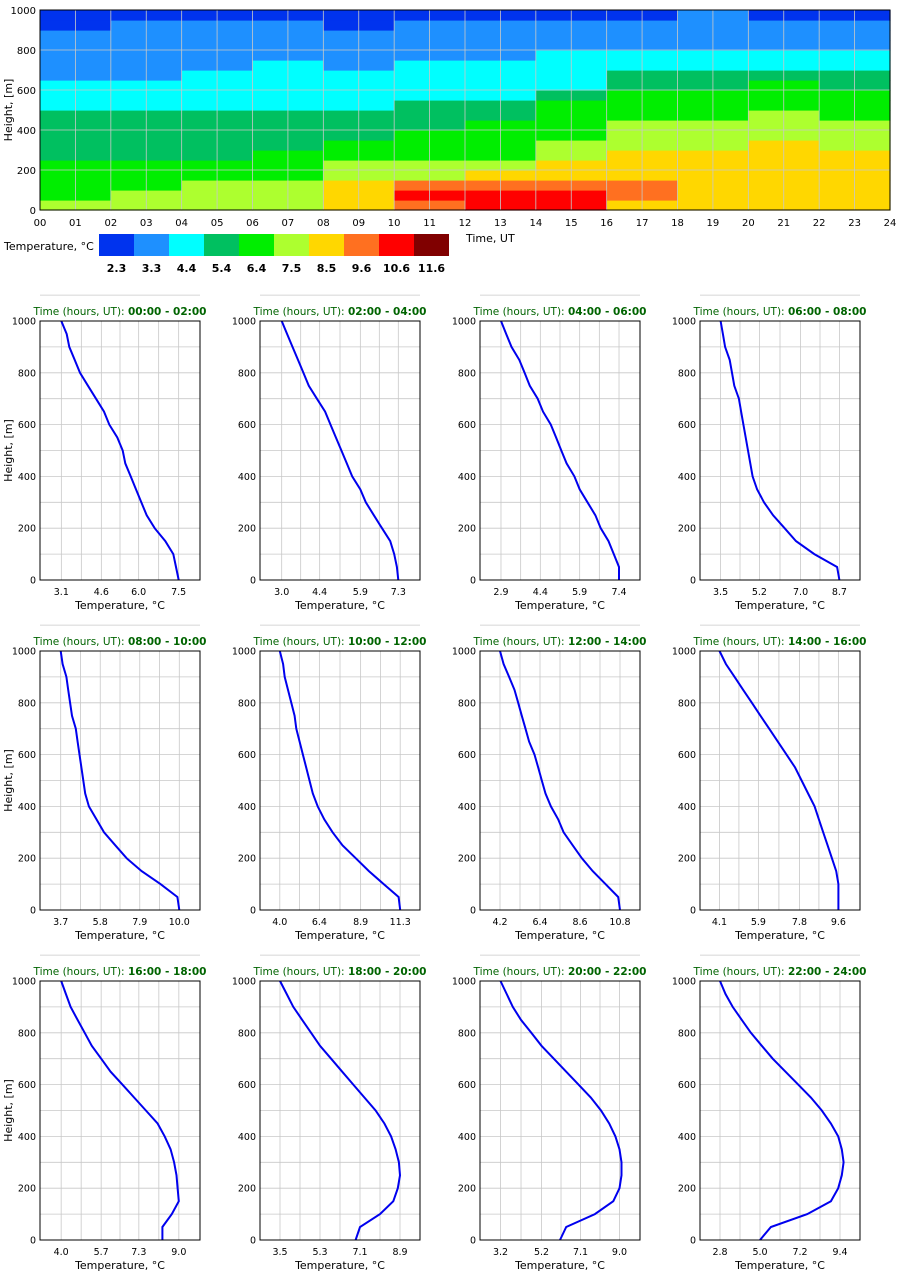  What do you see at coordinates (780, 642) in the screenshot?
I see `profile-panel-title: Time (hours, UT): 14:00 - 16:00` at bounding box center [780, 642].